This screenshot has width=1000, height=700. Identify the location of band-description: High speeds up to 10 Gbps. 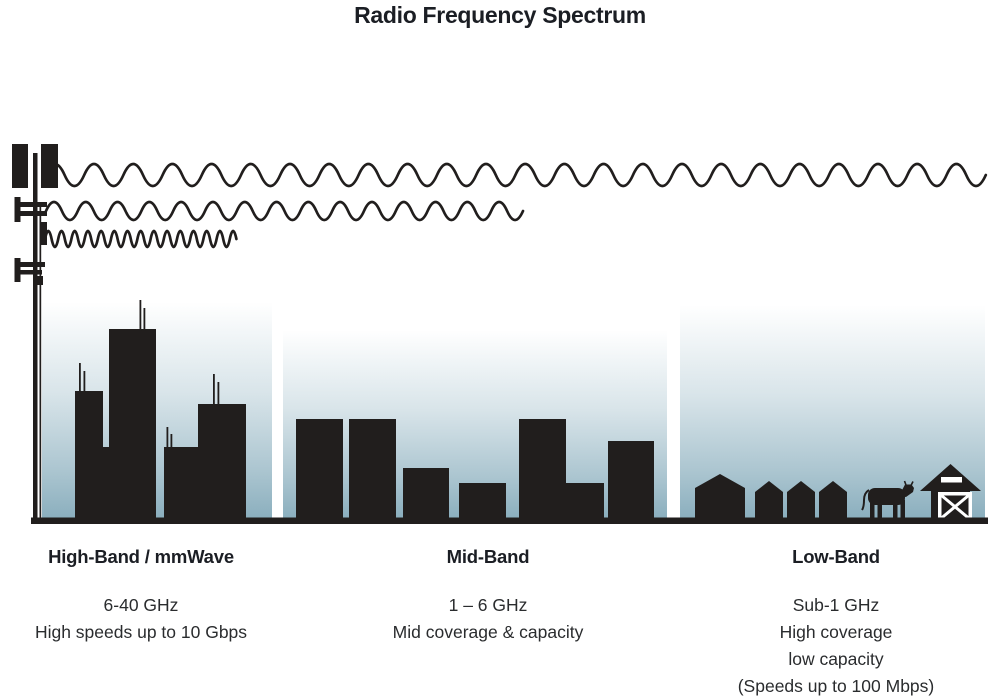
(141, 632).